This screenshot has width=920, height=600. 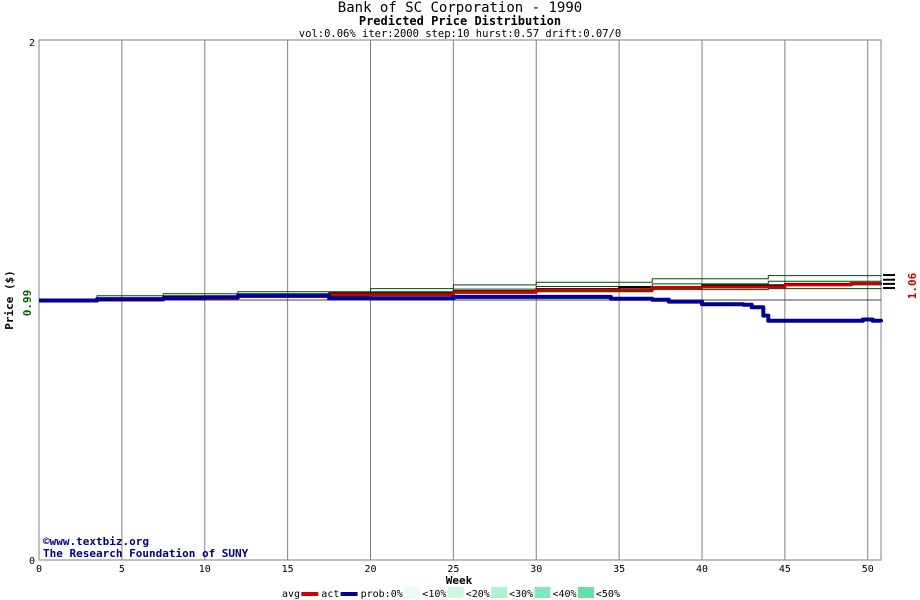 What do you see at coordinates (619, 569) in the screenshot?
I see `x-tick-label: 35` at bounding box center [619, 569].